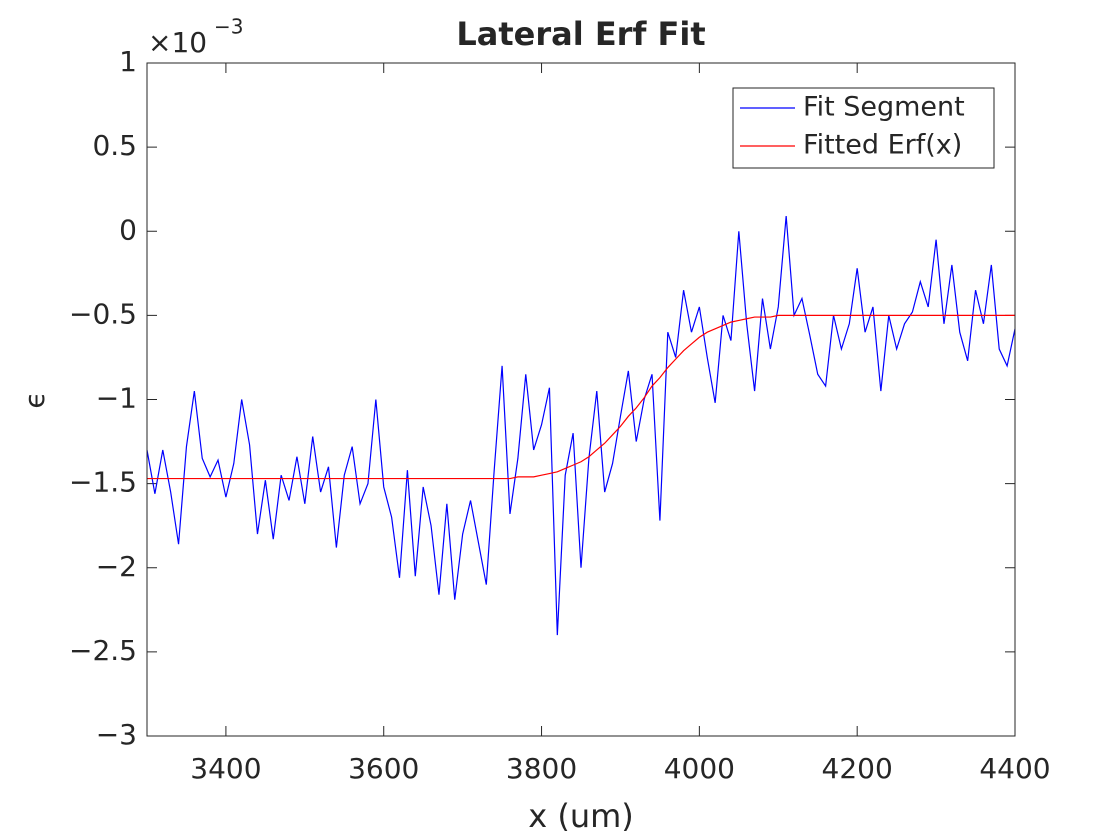 The height and width of the screenshot is (840, 1120). Describe the element at coordinates (1014, 768) in the screenshot. I see `x-tick-label: 4400` at that location.